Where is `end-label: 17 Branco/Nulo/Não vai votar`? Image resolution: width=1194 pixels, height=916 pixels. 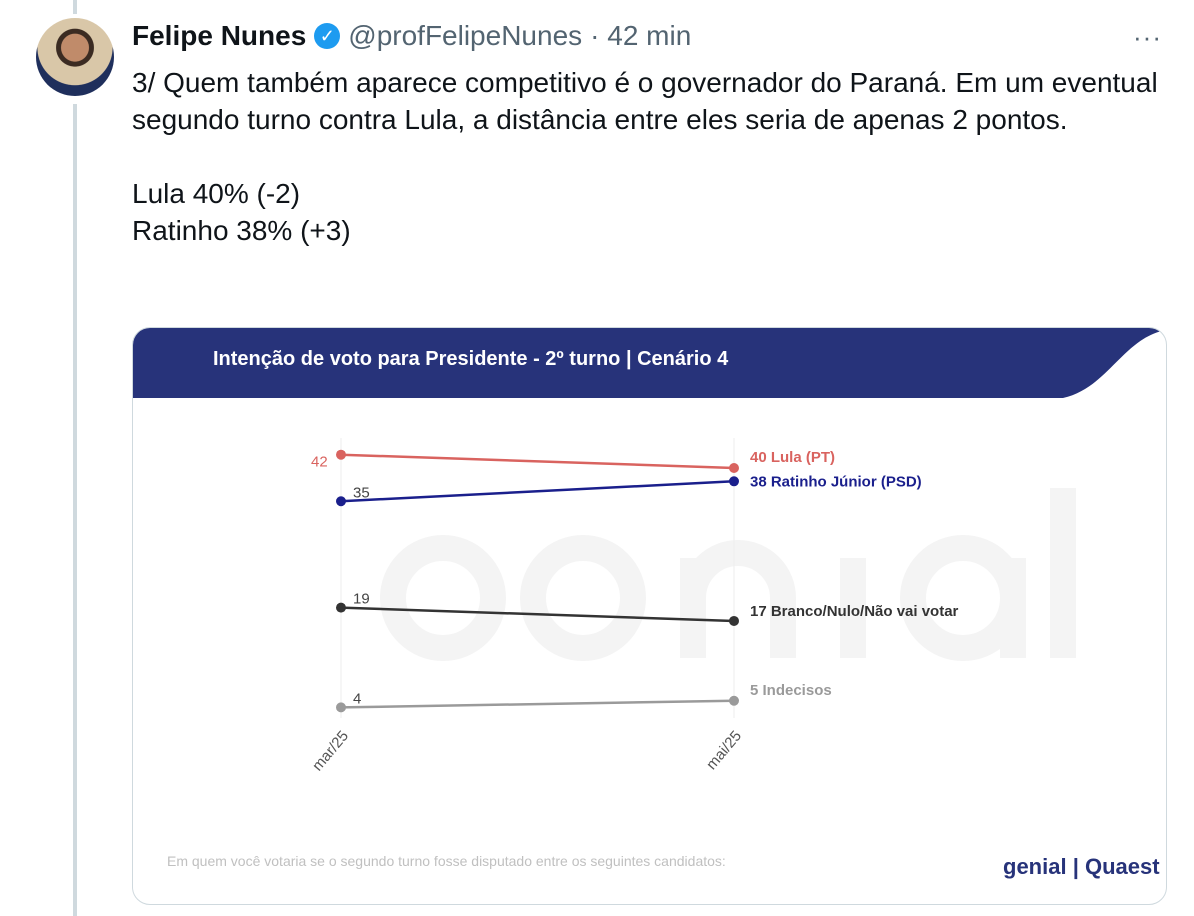 end-label: 17 Branco/Nulo/Não vai votar is located at coordinates (854, 611).